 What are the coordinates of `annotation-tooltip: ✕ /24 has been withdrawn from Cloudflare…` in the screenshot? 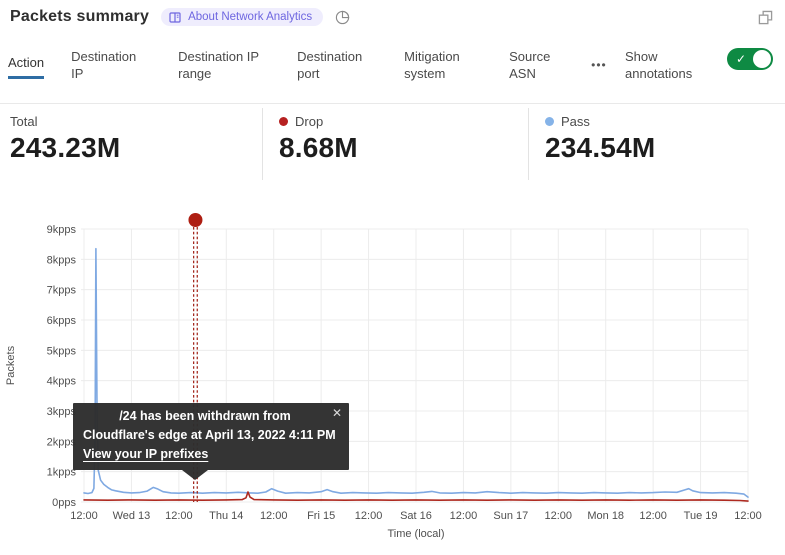 It's located at (211, 441).